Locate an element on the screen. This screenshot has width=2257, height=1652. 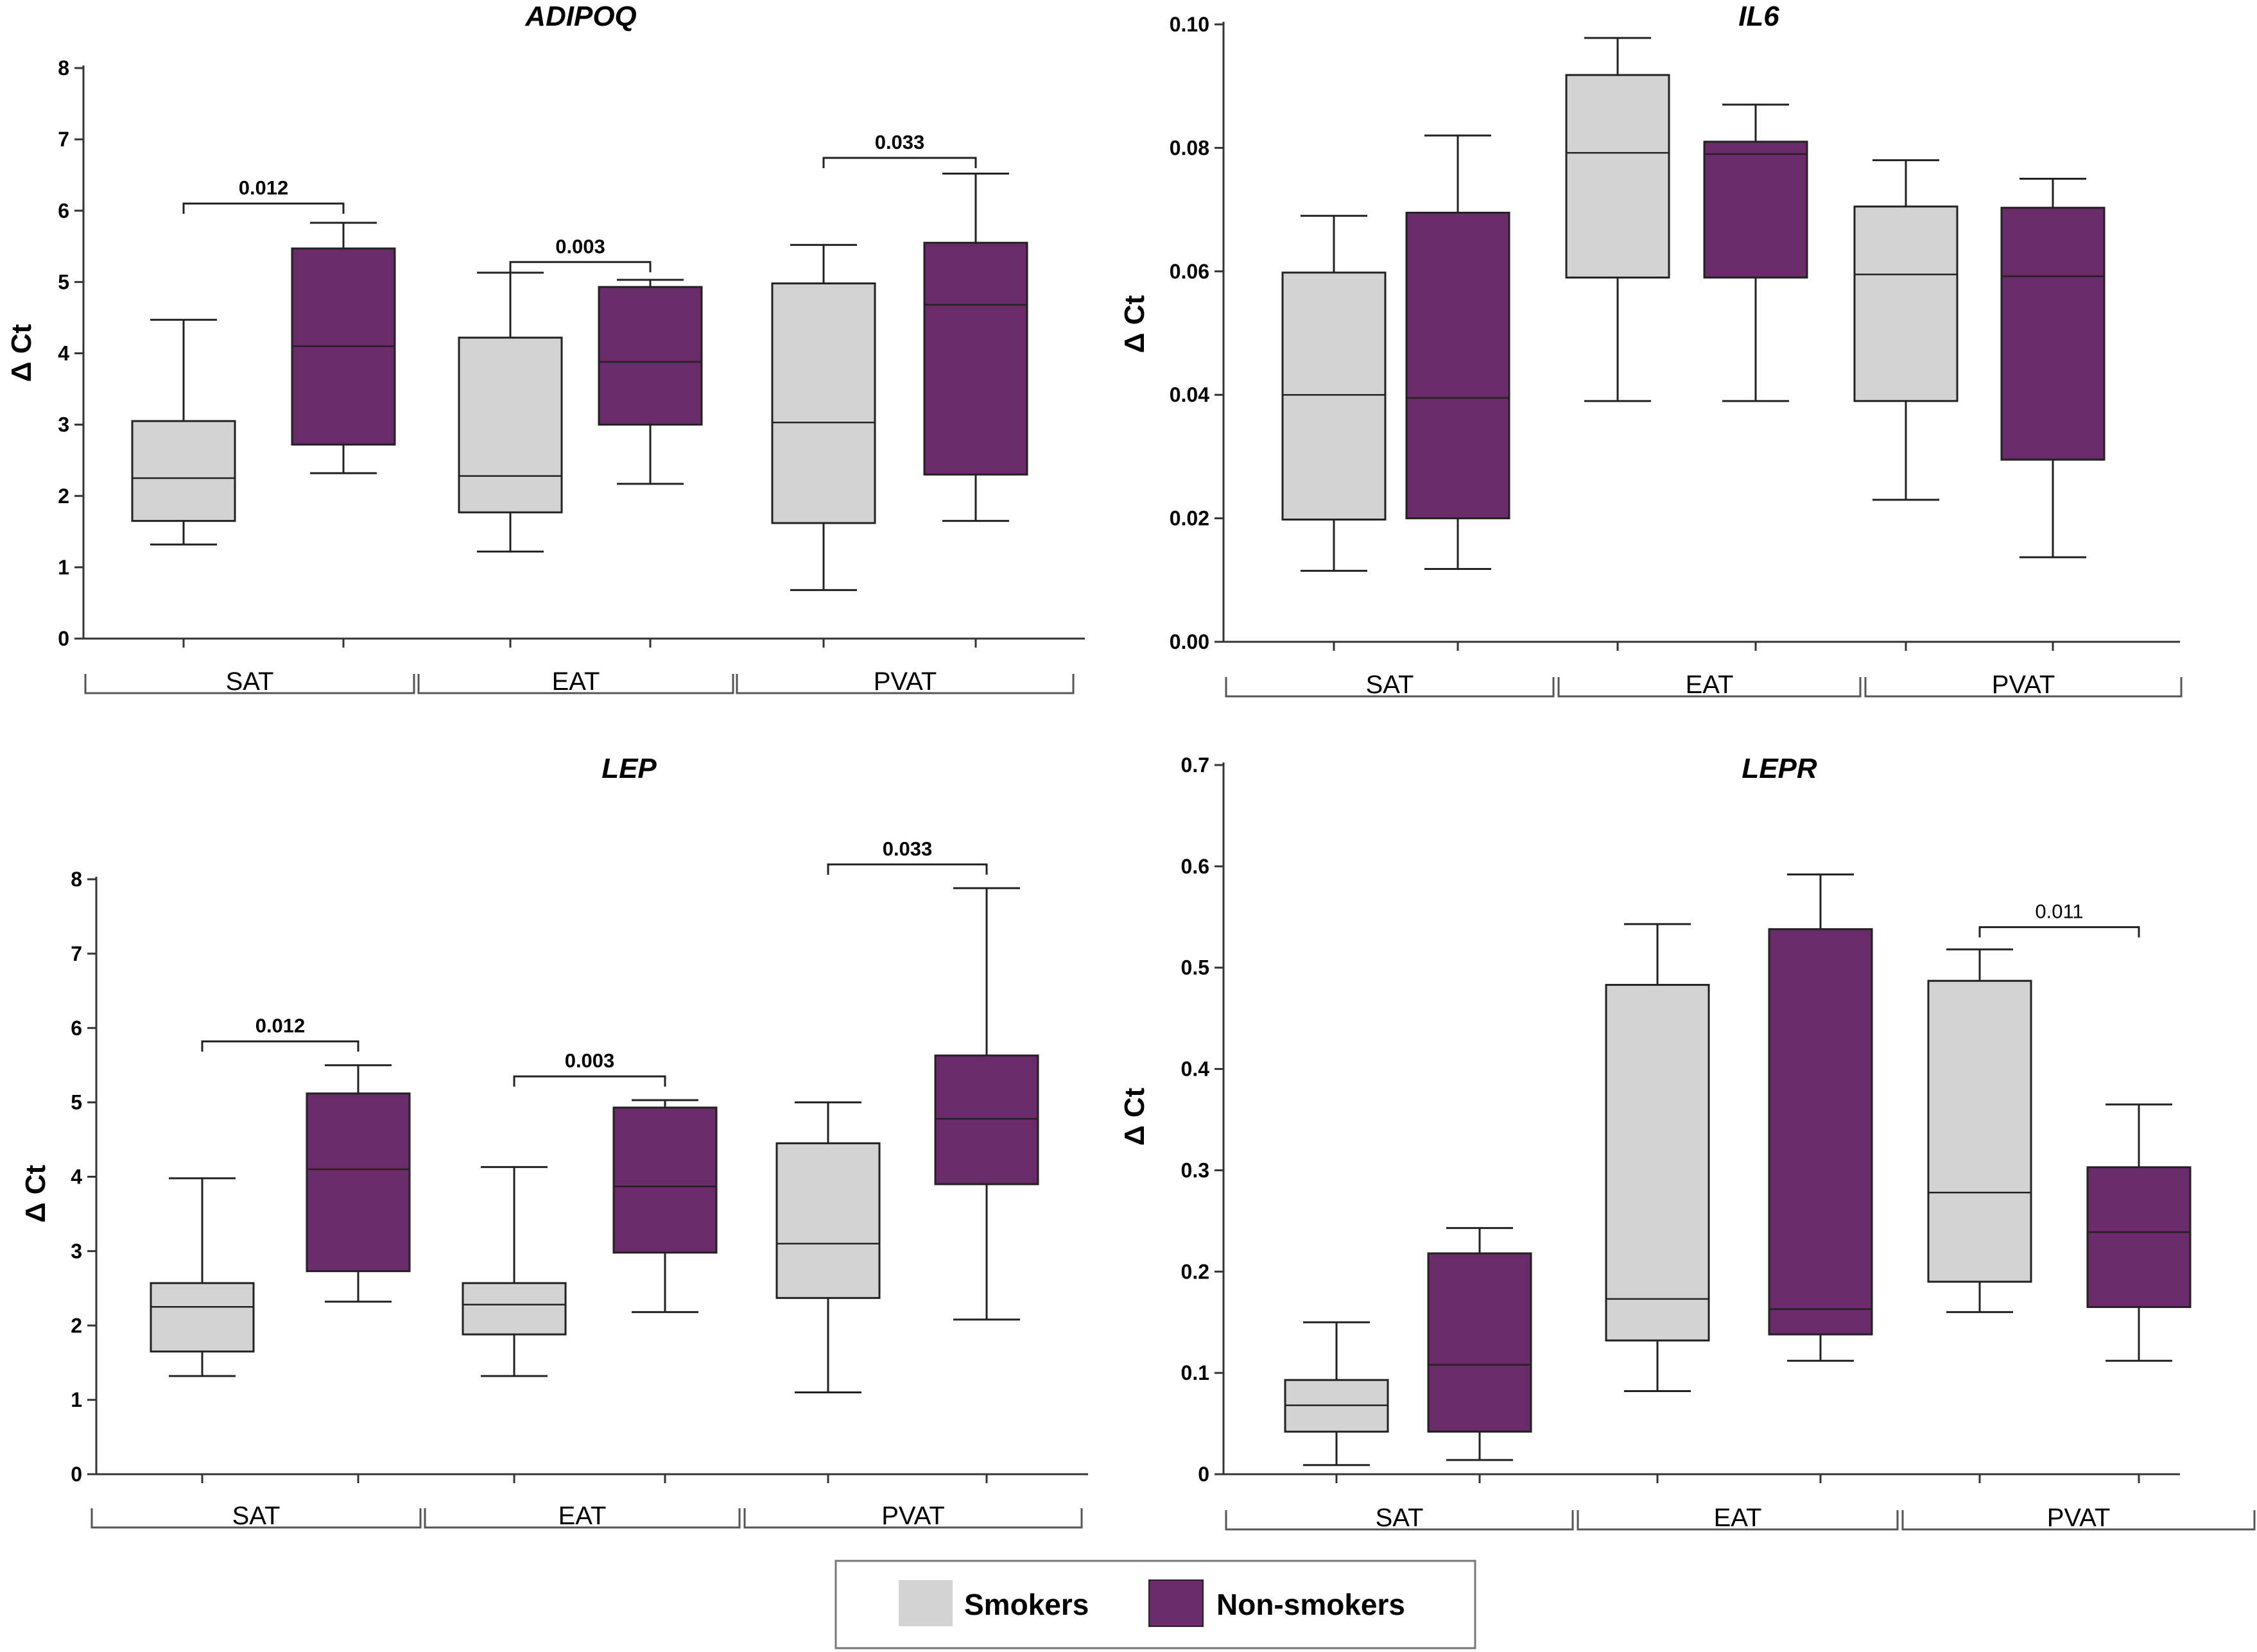
legend: Smokers Non-smokers is located at coordinates (1155, 1604).